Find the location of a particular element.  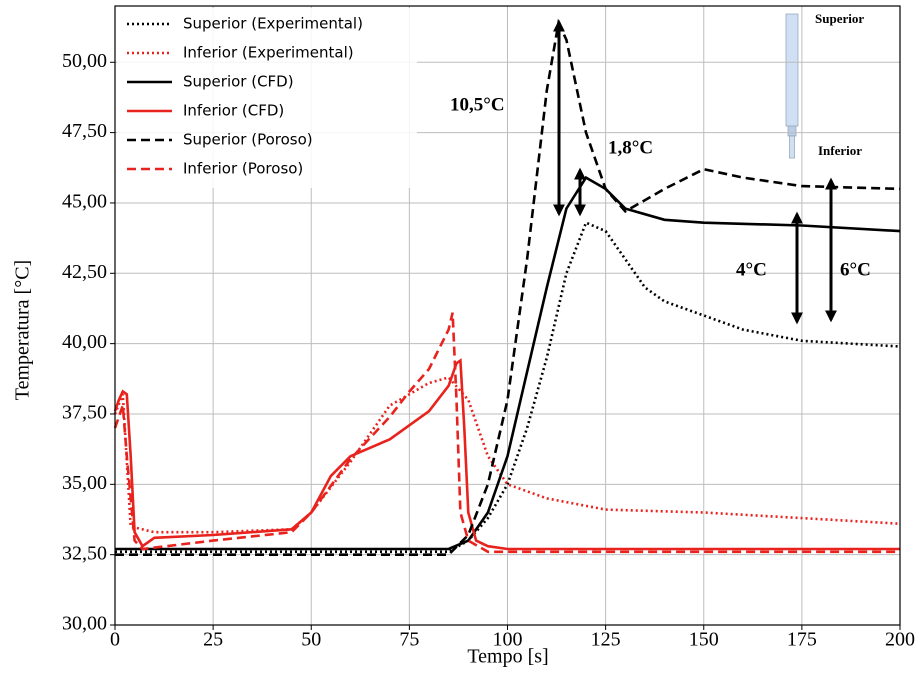

inset-probe is located at coordinates (792, 86).